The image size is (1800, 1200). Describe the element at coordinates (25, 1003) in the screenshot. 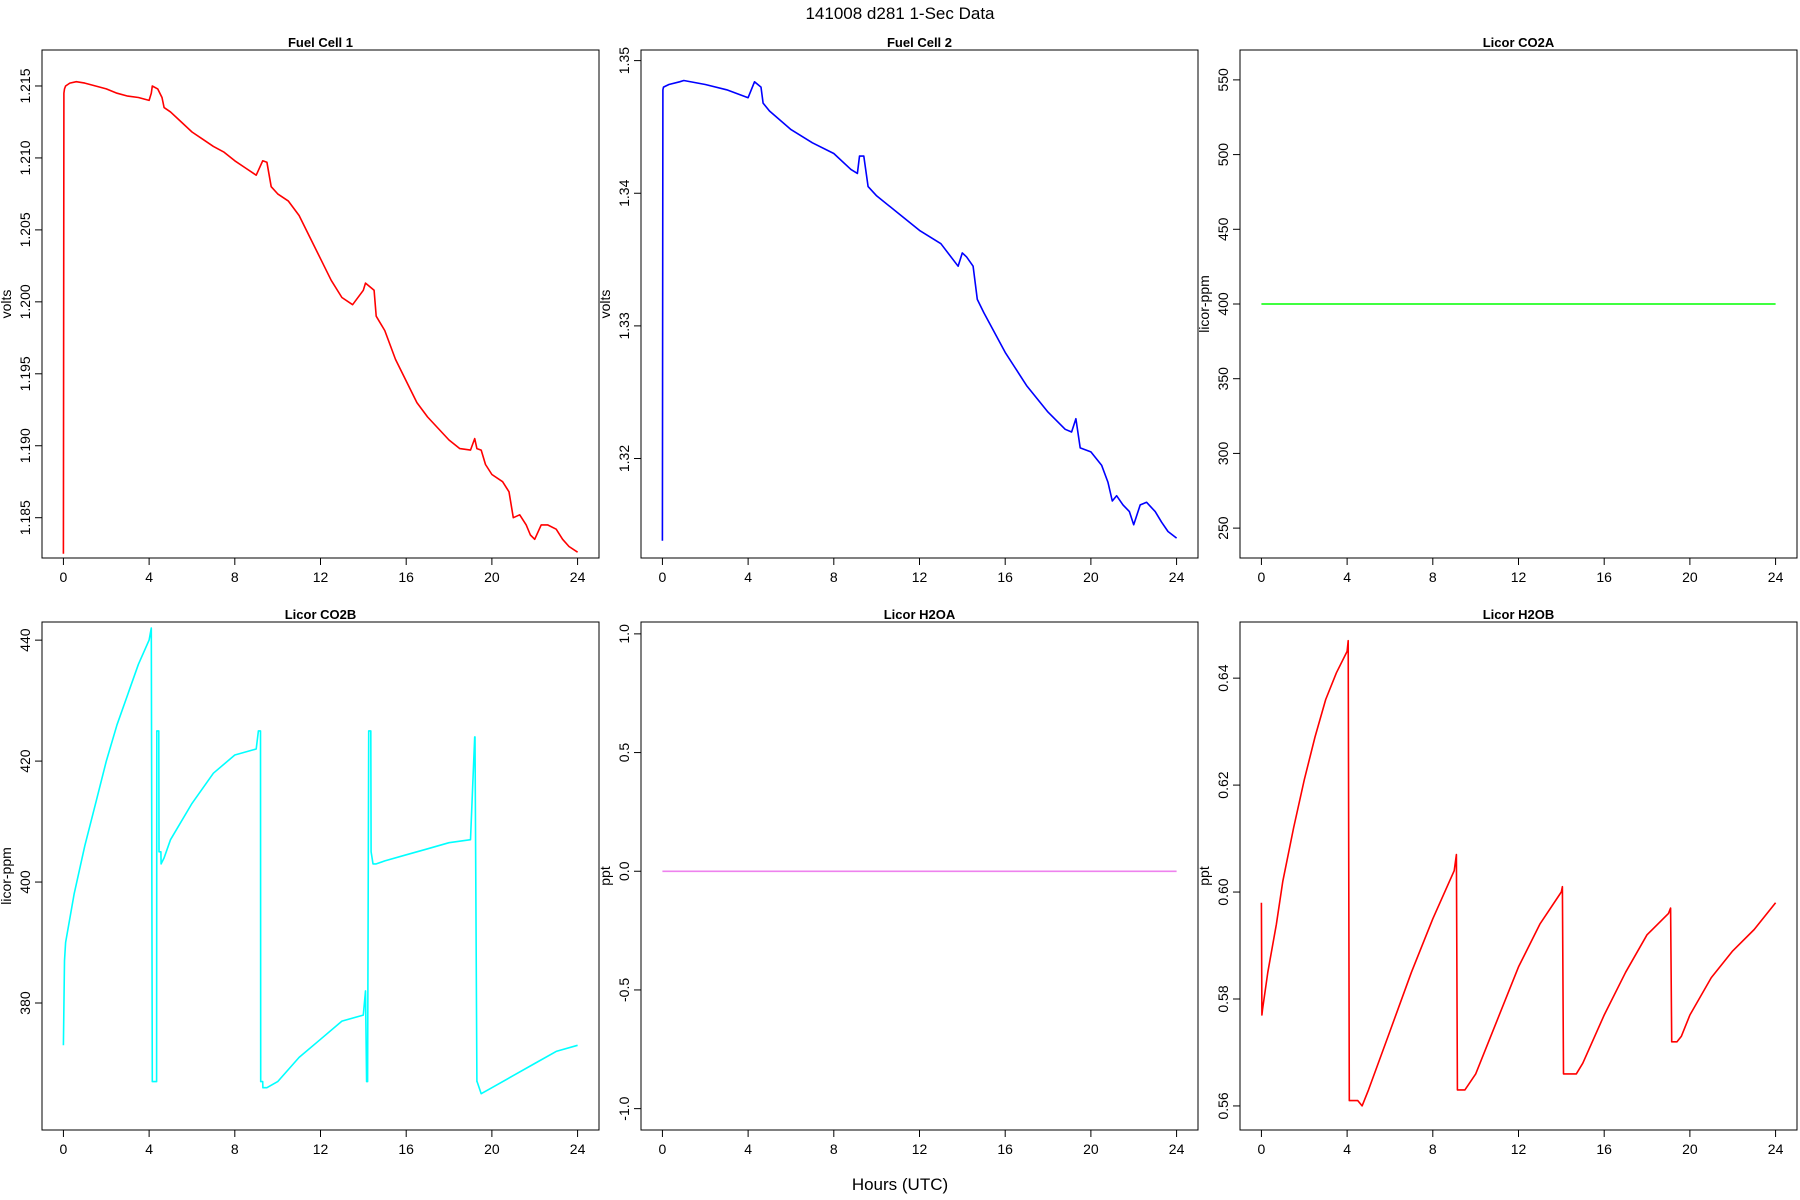

I see `y-tick-label: 380` at that location.